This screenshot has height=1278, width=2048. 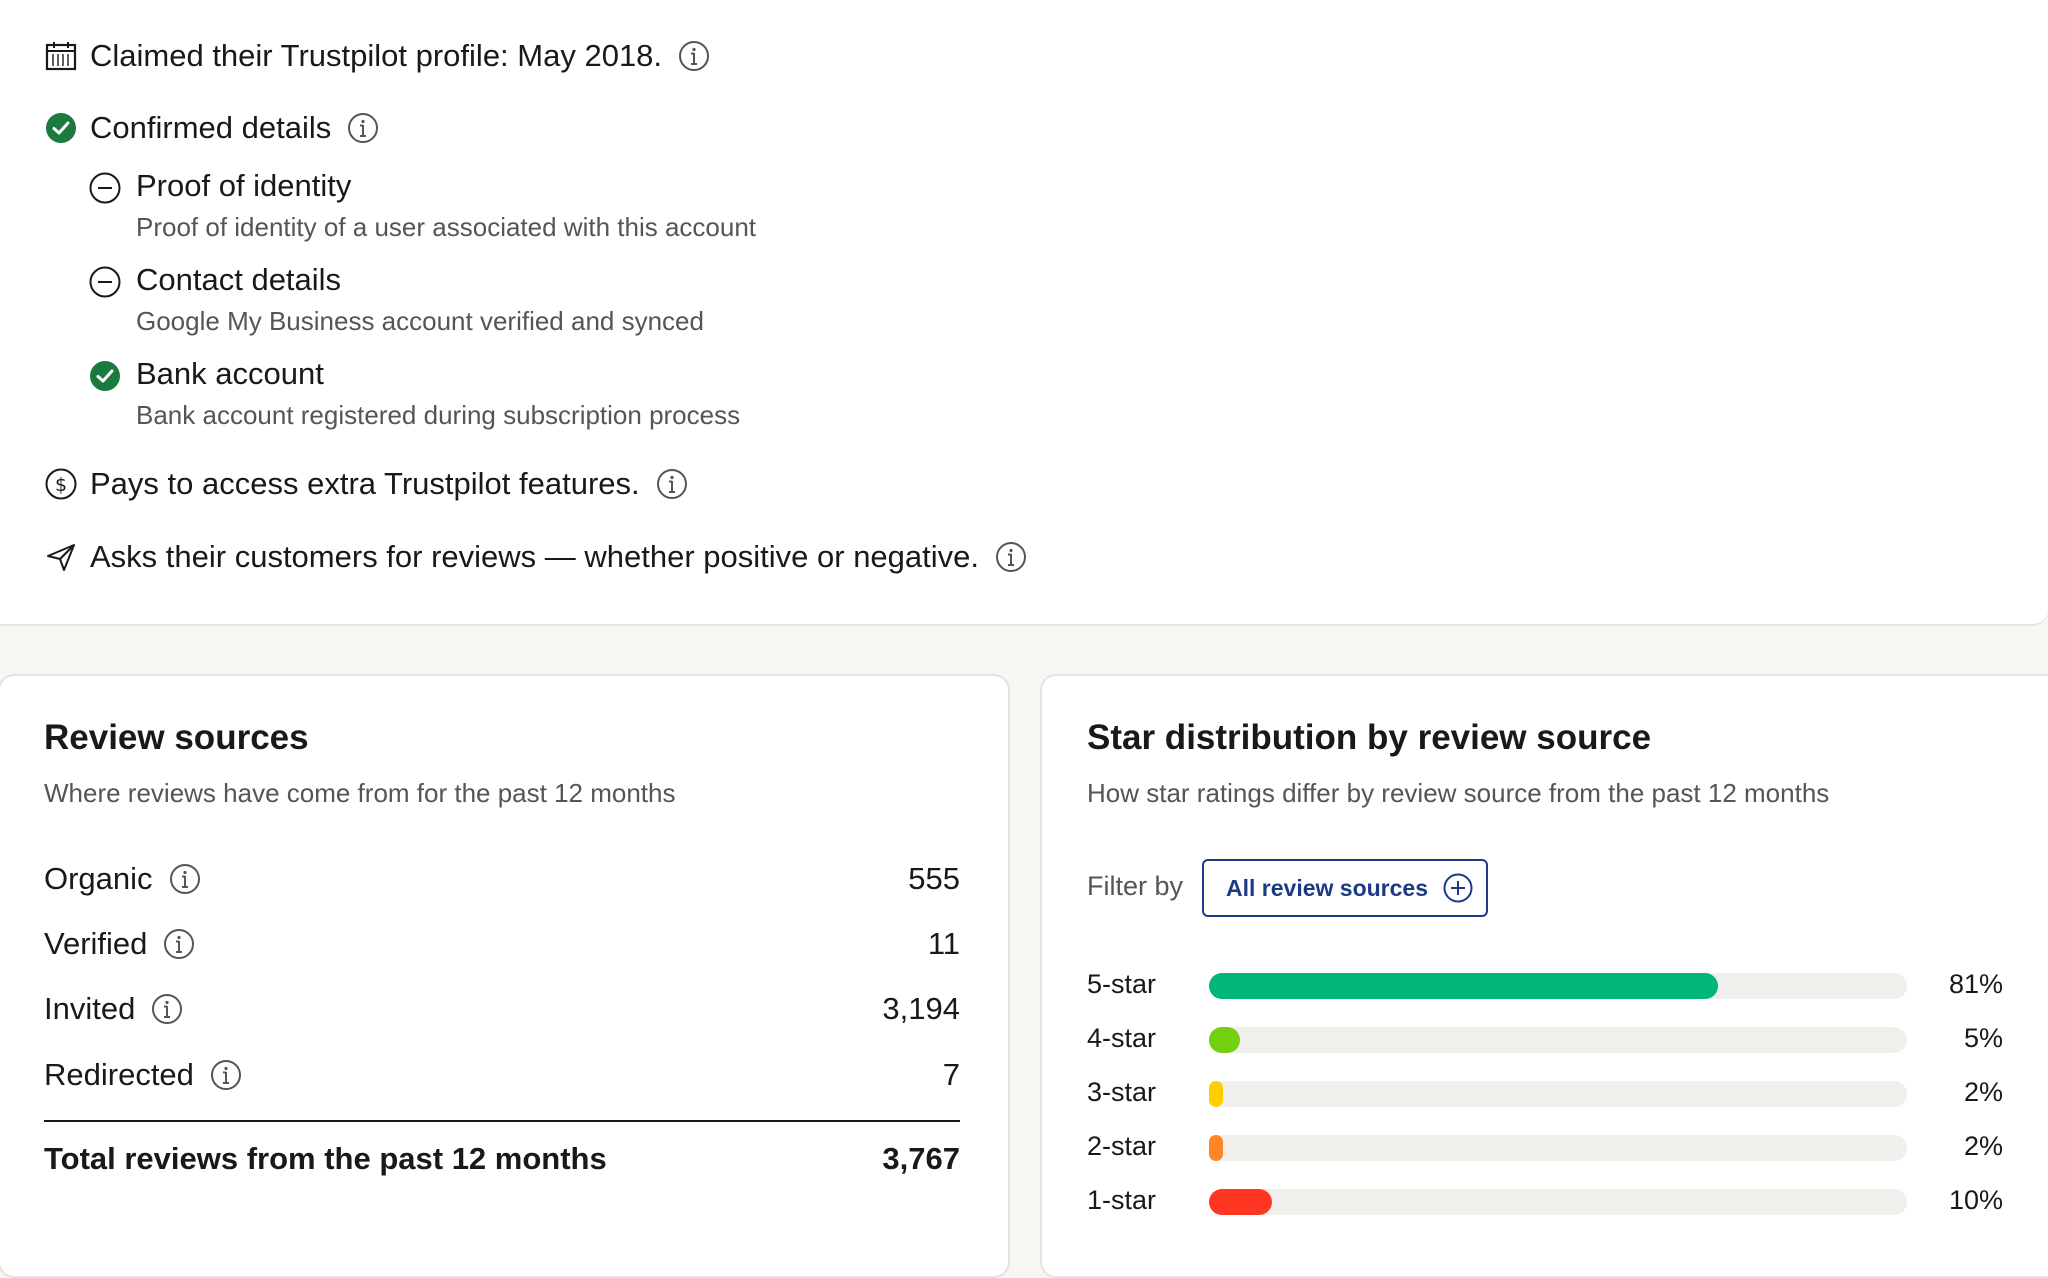 What do you see at coordinates (325, 1158) in the screenshot?
I see `total-label: Total reviews from the past 12 months` at bounding box center [325, 1158].